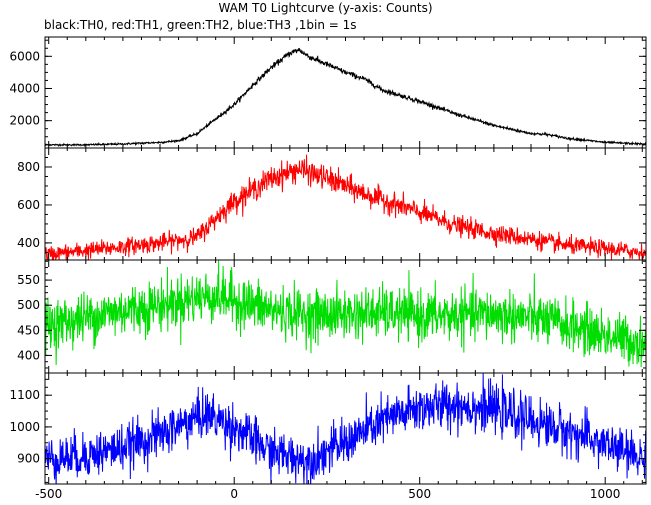  What do you see at coordinates (24, 56) in the screenshot?
I see `y-tick-label-TH0: 6000` at bounding box center [24, 56].